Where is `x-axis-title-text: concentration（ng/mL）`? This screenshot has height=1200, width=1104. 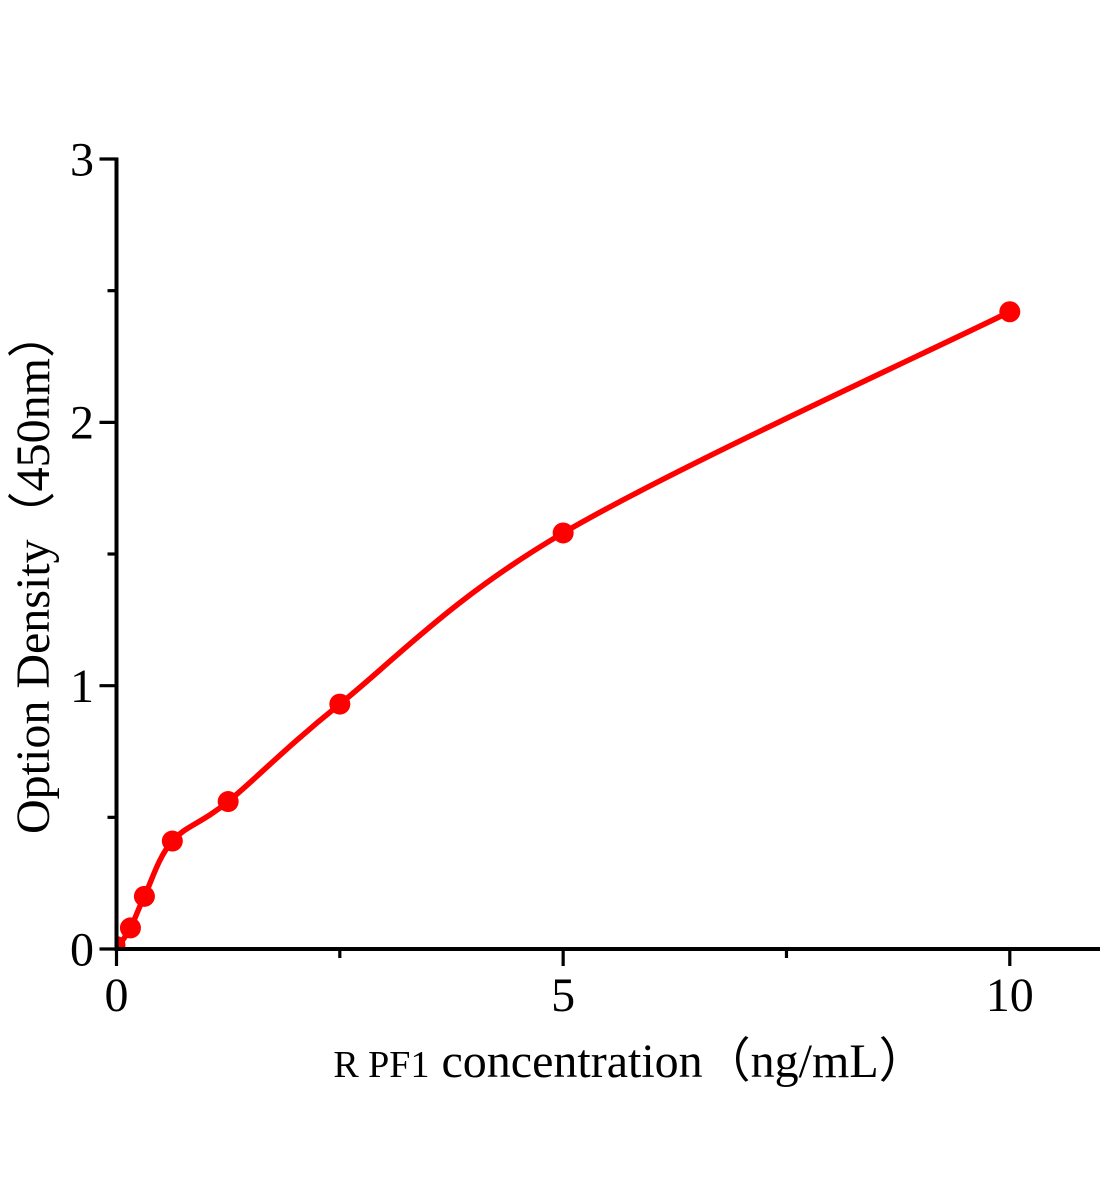
x-axis-title-text: concentration（ng/mL） is located at coordinates (684, 1061).